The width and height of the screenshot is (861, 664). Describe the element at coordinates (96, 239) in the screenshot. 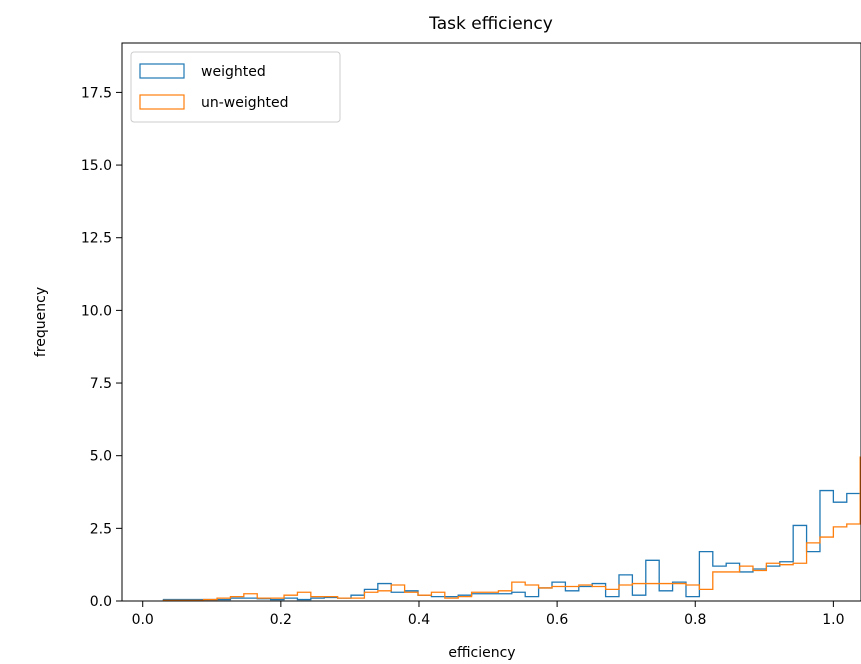

I see `y-tick-label: 12.5` at that location.